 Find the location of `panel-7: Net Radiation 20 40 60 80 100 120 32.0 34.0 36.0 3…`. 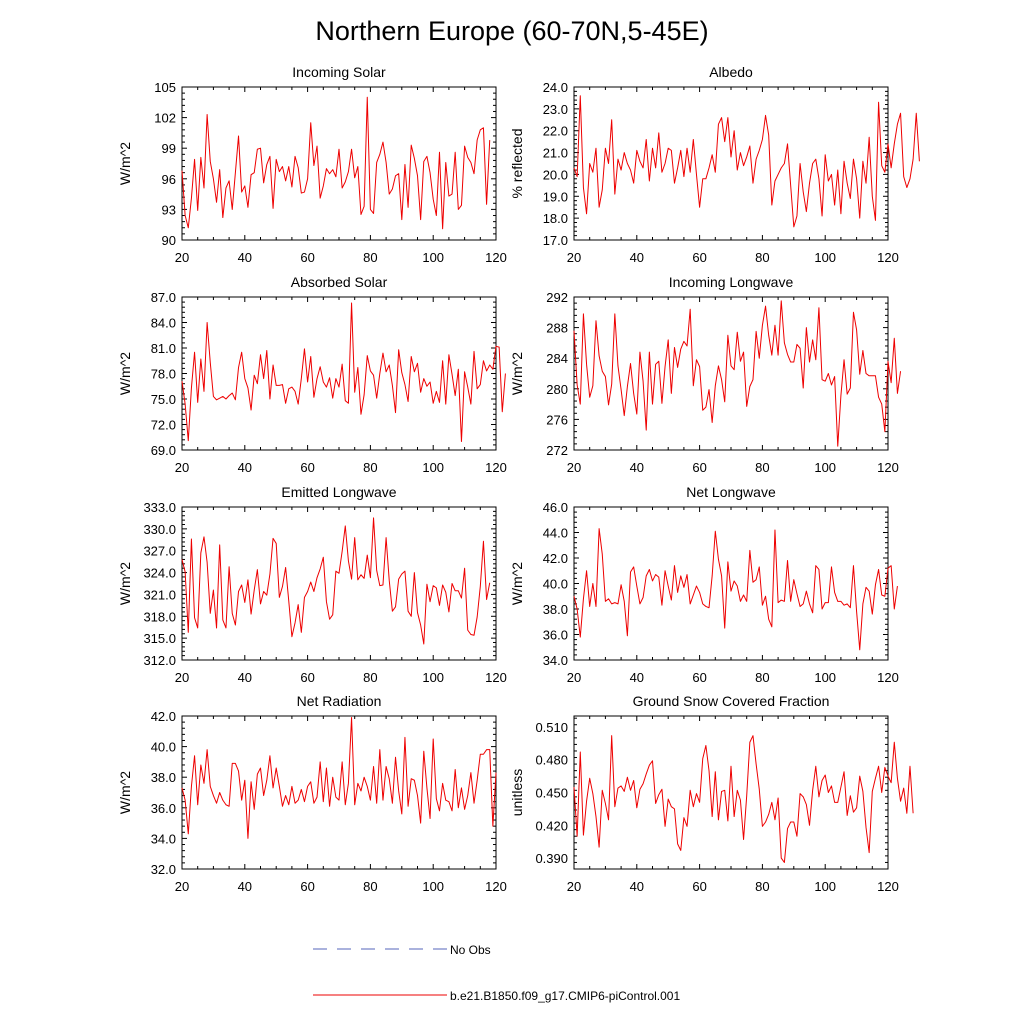

panel-7: Net Radiation 20 40 60 80 100 120 32.0 34.0 36.0 3… is located at coordinates (312, 793).